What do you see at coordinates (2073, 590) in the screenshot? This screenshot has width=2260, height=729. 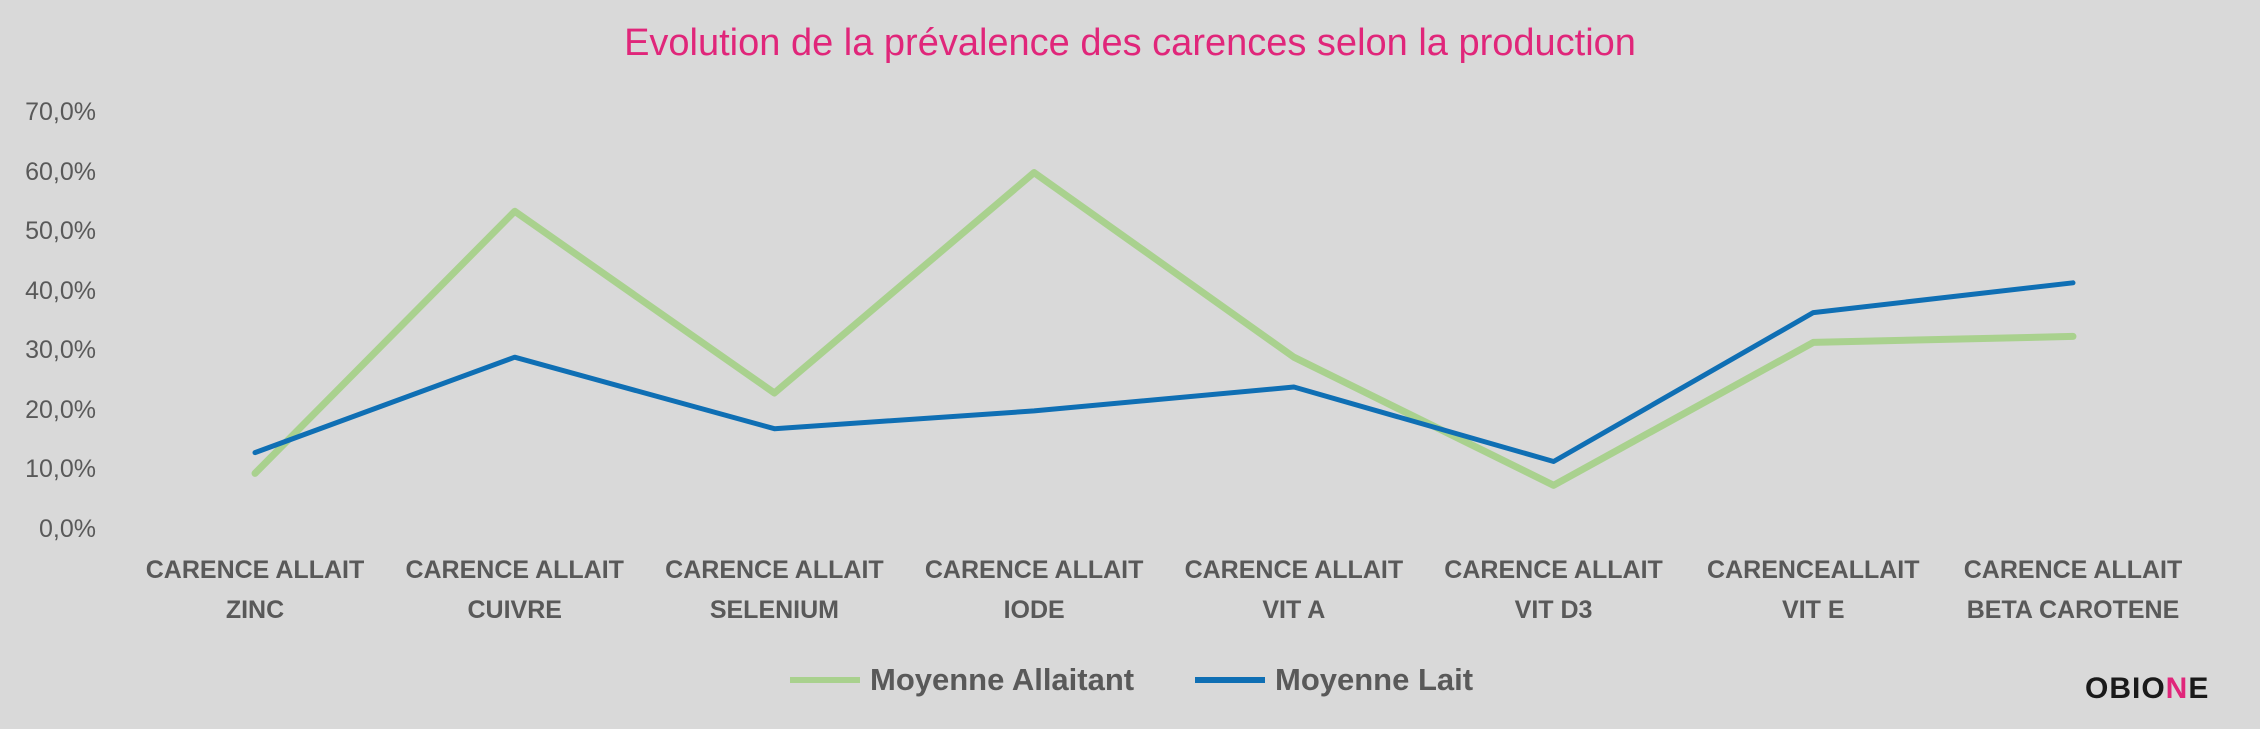 I see `x-tick-label: CARENCE ALLAIT BETA CAROTENE` at bounding box center [2073, 590].